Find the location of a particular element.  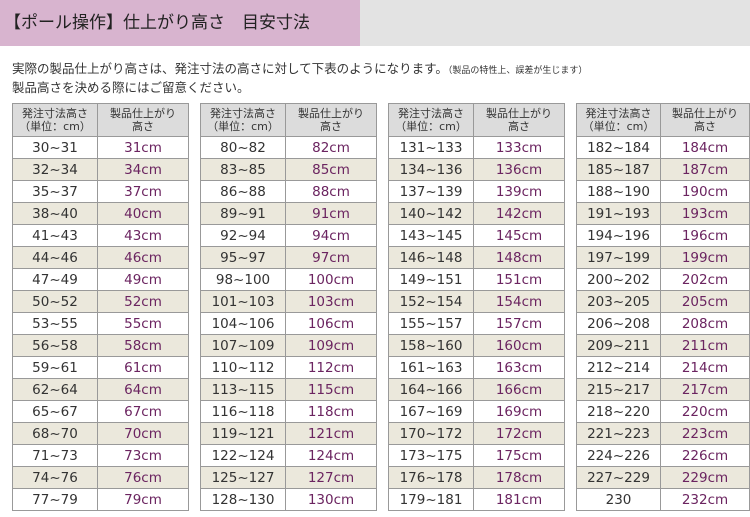

product-height: 205cm is located at coordinates (705, 301).